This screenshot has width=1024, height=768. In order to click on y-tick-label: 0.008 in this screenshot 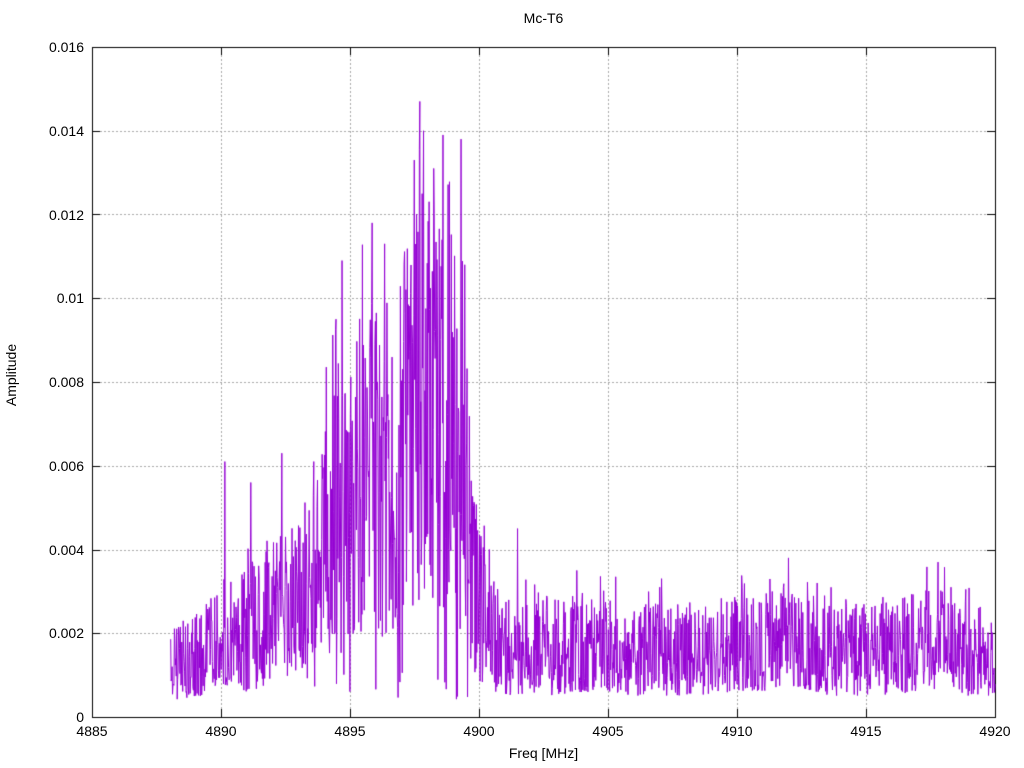, I will do `click(66, 382)`.